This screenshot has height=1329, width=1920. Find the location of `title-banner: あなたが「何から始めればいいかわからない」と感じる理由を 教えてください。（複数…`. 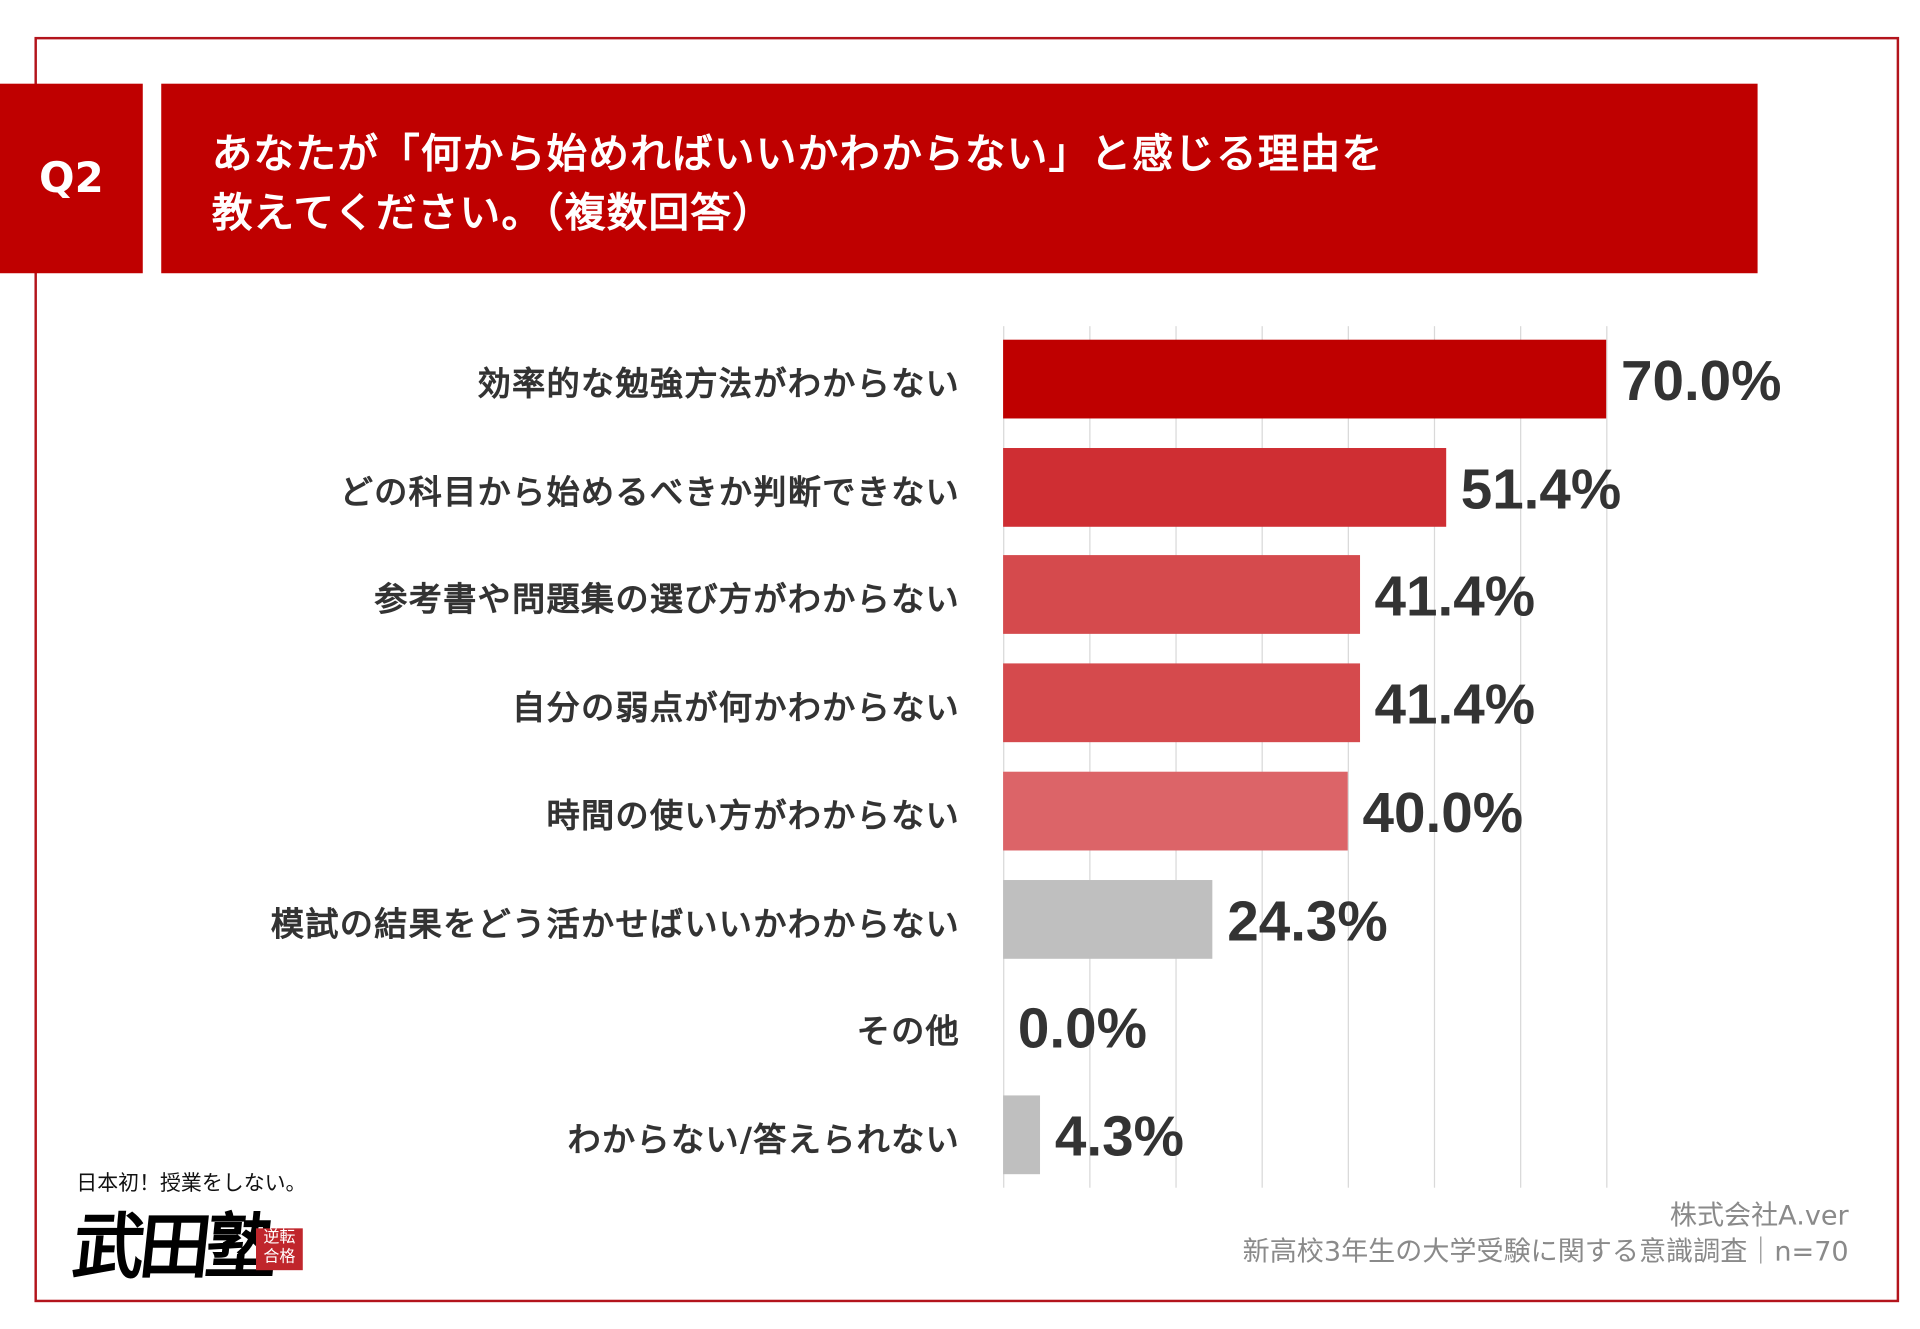

title-banner: あなたが「何から始めればいいかわからない」と感じる理由を 教えてください。（複数… is located at coordinates (959, 178).